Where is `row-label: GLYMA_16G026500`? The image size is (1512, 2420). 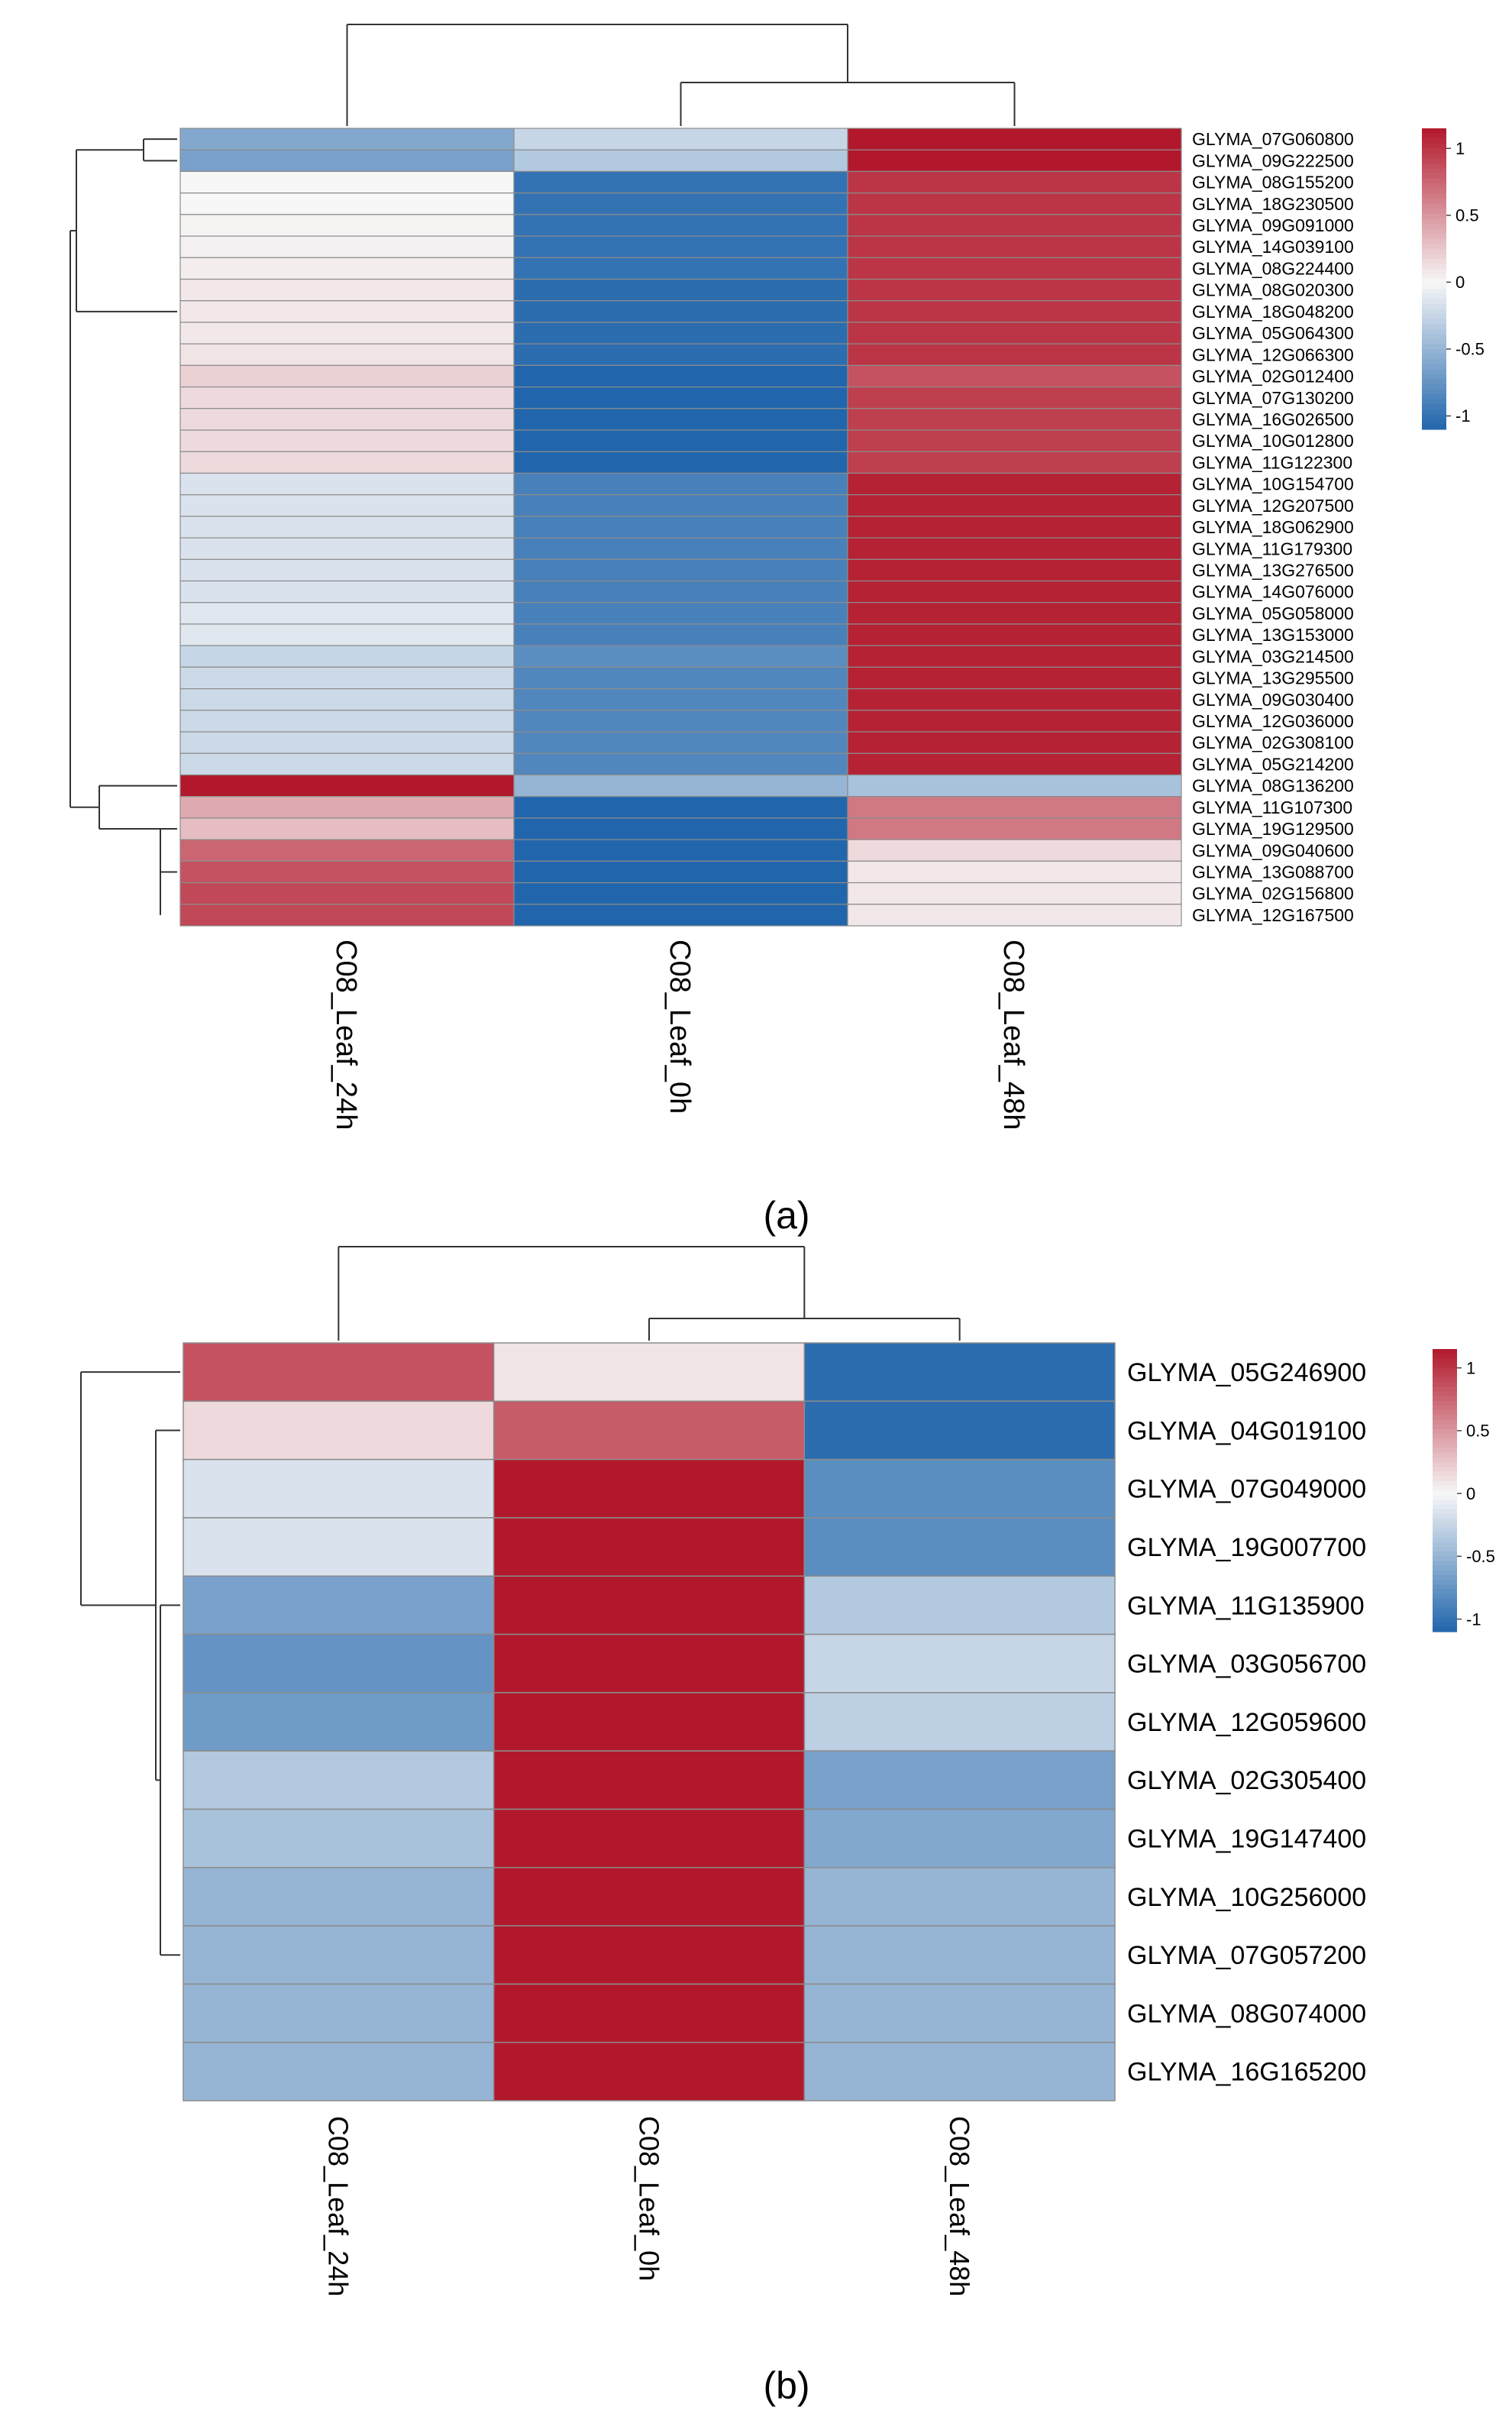
row-label: GLYMA_16G026500 is located at coordinates (1273, 419).